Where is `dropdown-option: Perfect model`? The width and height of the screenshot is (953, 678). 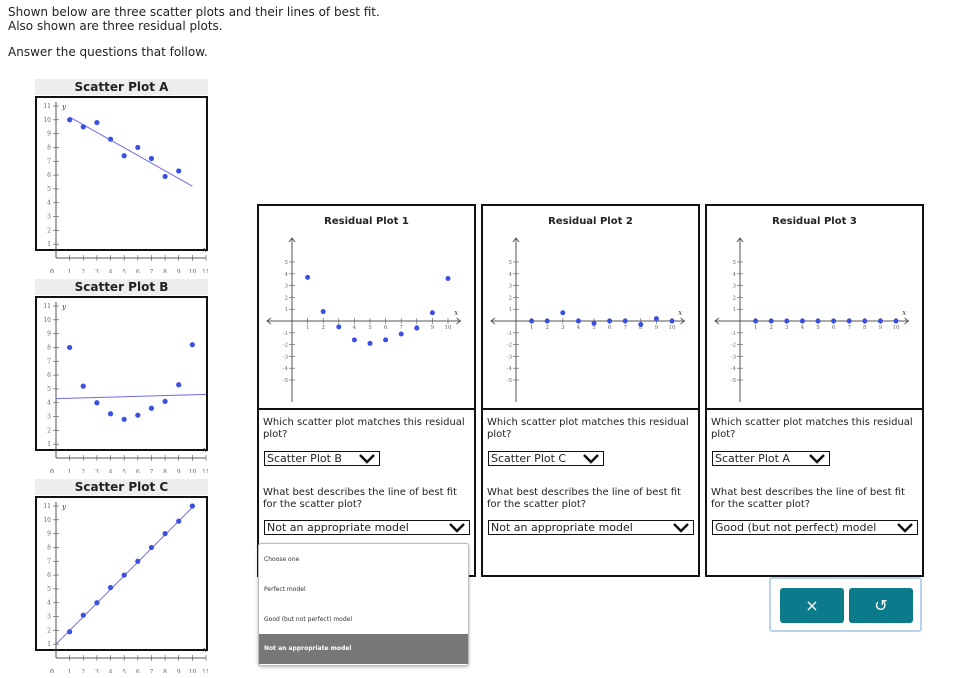 dropdown-option: Perfect model is located at coordinates (285, 589).